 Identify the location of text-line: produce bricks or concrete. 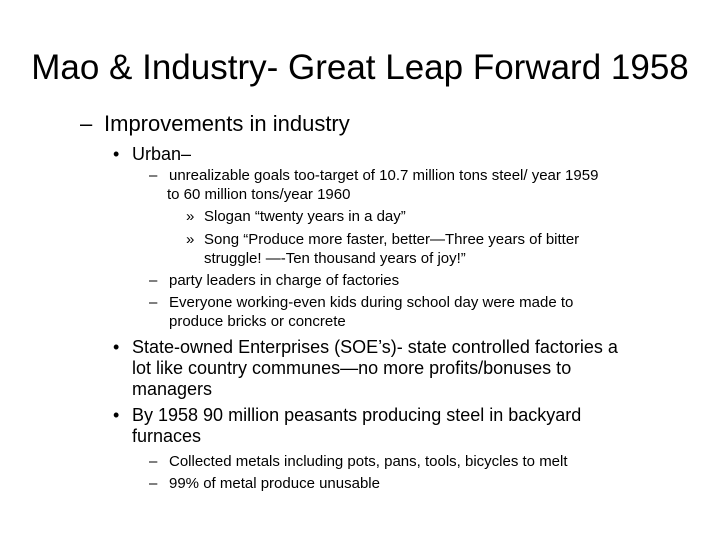
(257, 321).